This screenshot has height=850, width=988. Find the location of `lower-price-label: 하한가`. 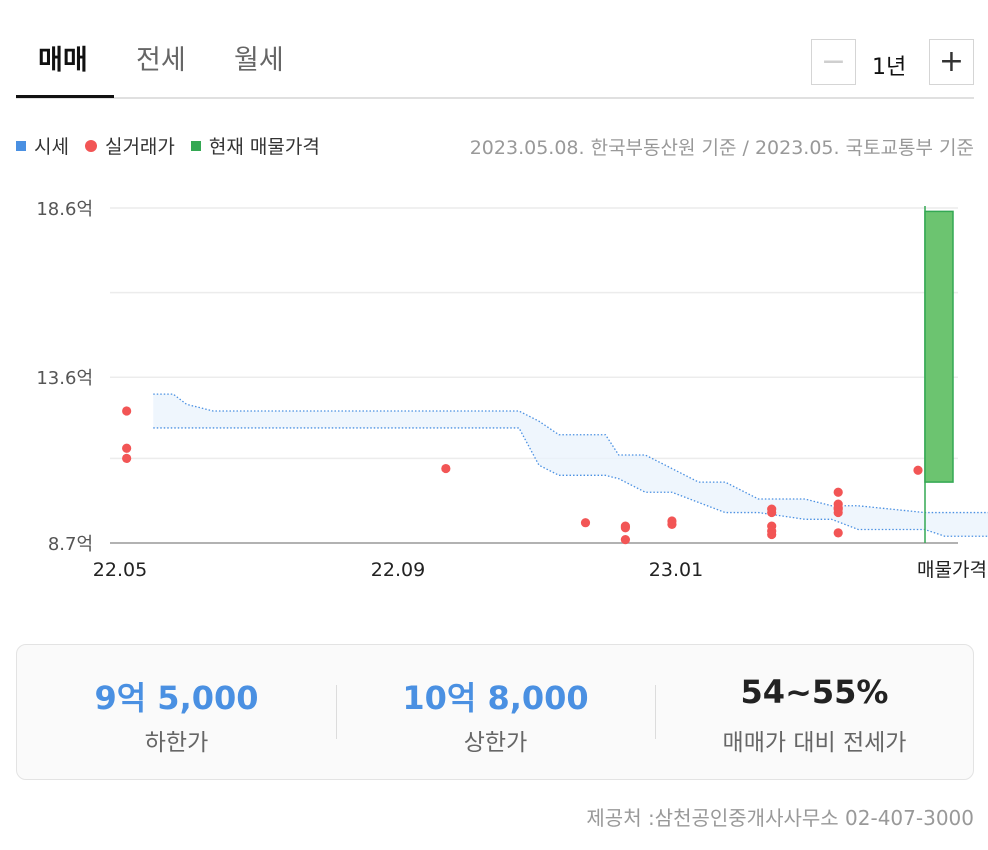

lower-price-label: 하한가 is located at coordinates (176, 743).